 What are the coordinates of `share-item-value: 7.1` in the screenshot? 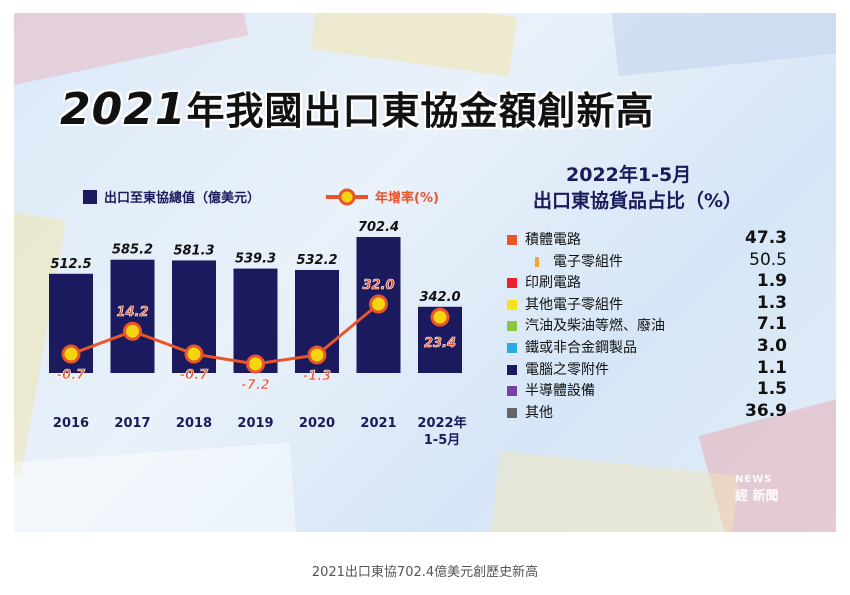 It's located at (771, 324).